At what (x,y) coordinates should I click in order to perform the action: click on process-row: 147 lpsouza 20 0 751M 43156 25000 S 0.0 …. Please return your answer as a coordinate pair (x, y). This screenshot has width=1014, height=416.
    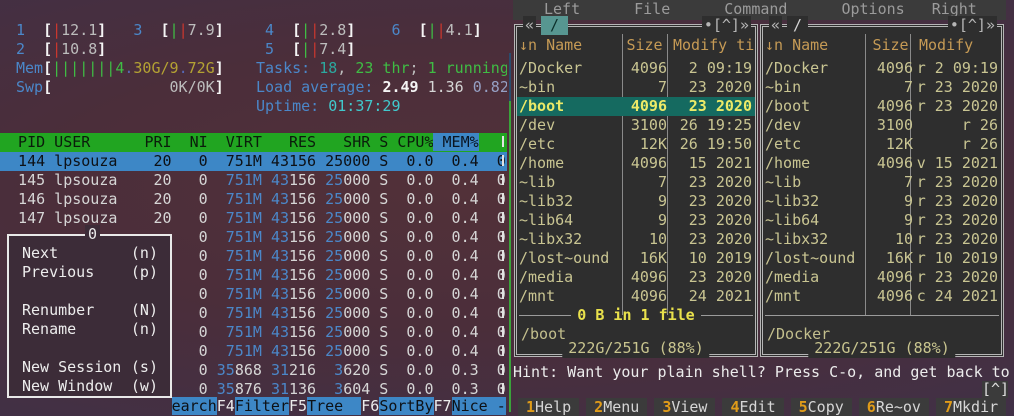
    Looking at the image, I should click on (253, 218).